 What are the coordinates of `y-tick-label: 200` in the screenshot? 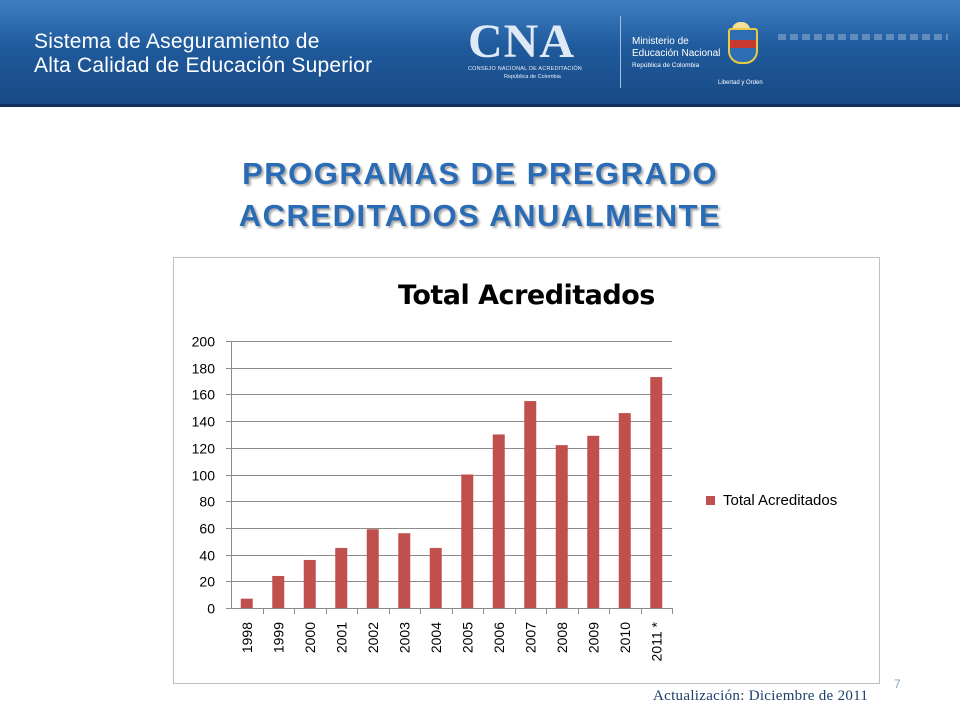 It's located at (204, 342).